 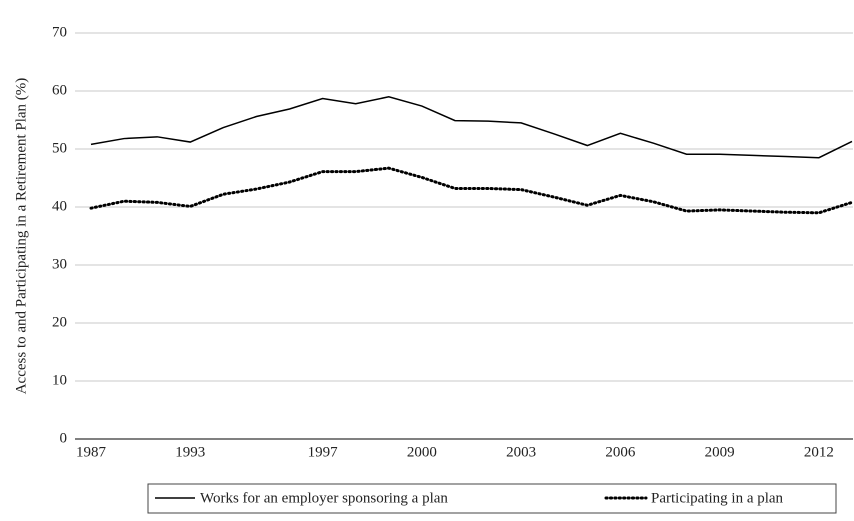 What do you see at coordinates (59, 90) in the screenshot?
I see `y-tick-label: 60` at bounding box center [59, 90].